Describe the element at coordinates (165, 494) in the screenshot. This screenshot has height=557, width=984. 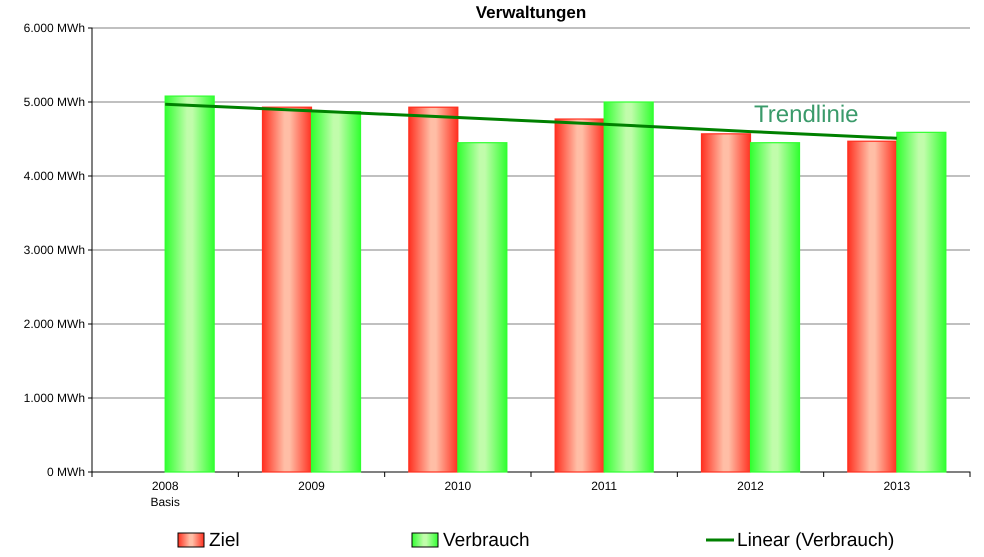
I see `x-tick-label: 2008 Basis` at that location.